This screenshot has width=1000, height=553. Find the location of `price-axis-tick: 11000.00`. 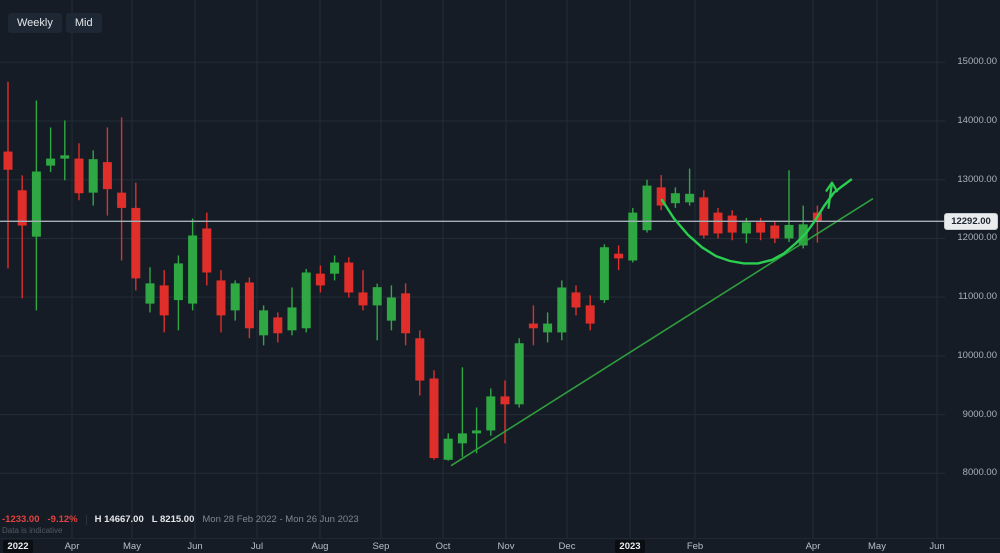

price-axis-tick: 11000.00 is located at coordinates (977, 297).